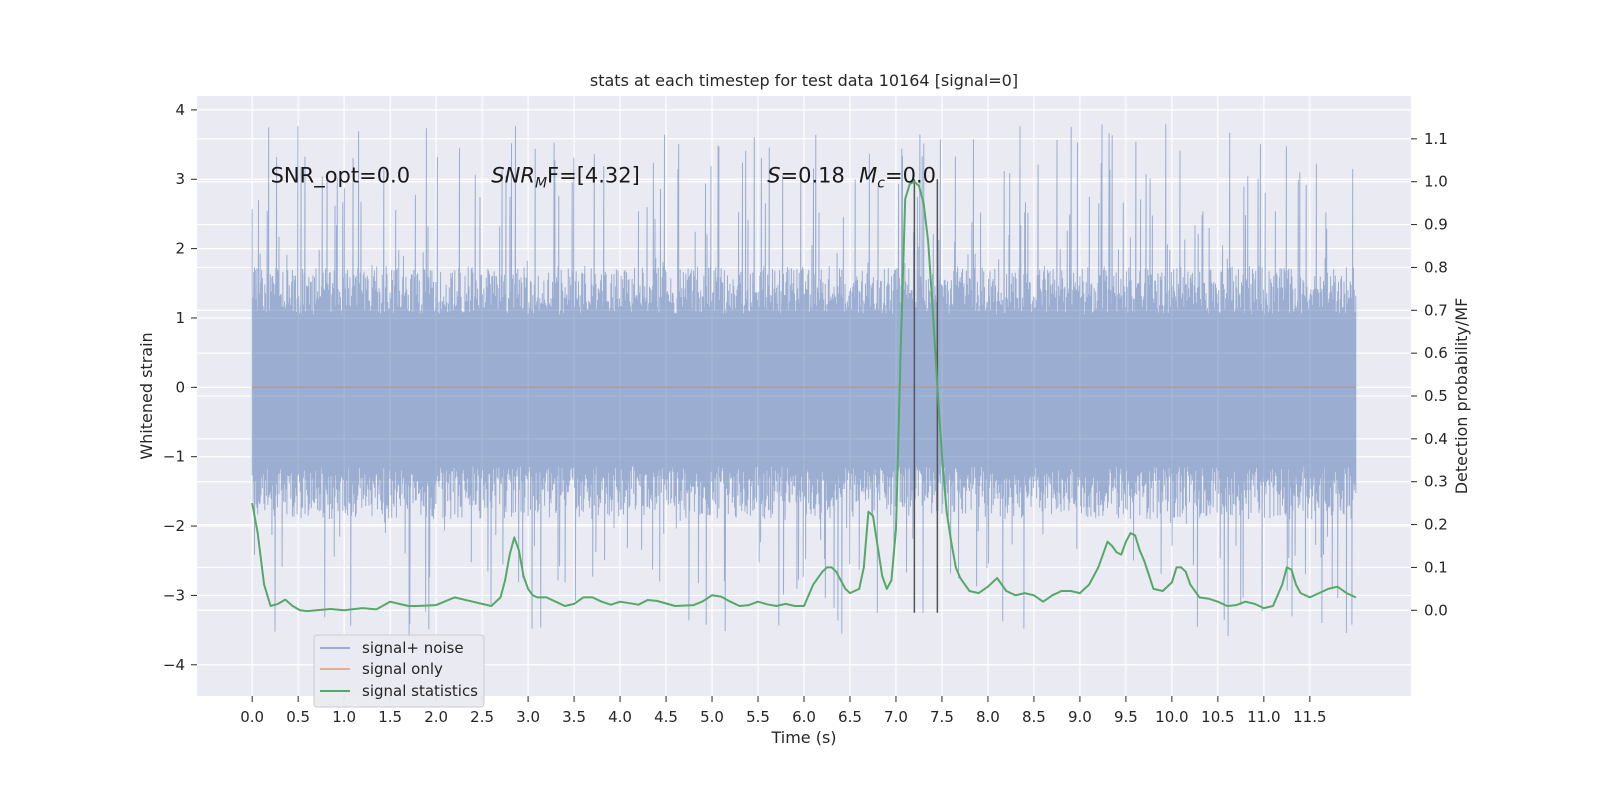 This screenshot has height=800, width=1600. Describe the element at coordinates (298, 717) in the screenshot. I see `x-tick-label: 0.5` at that location.